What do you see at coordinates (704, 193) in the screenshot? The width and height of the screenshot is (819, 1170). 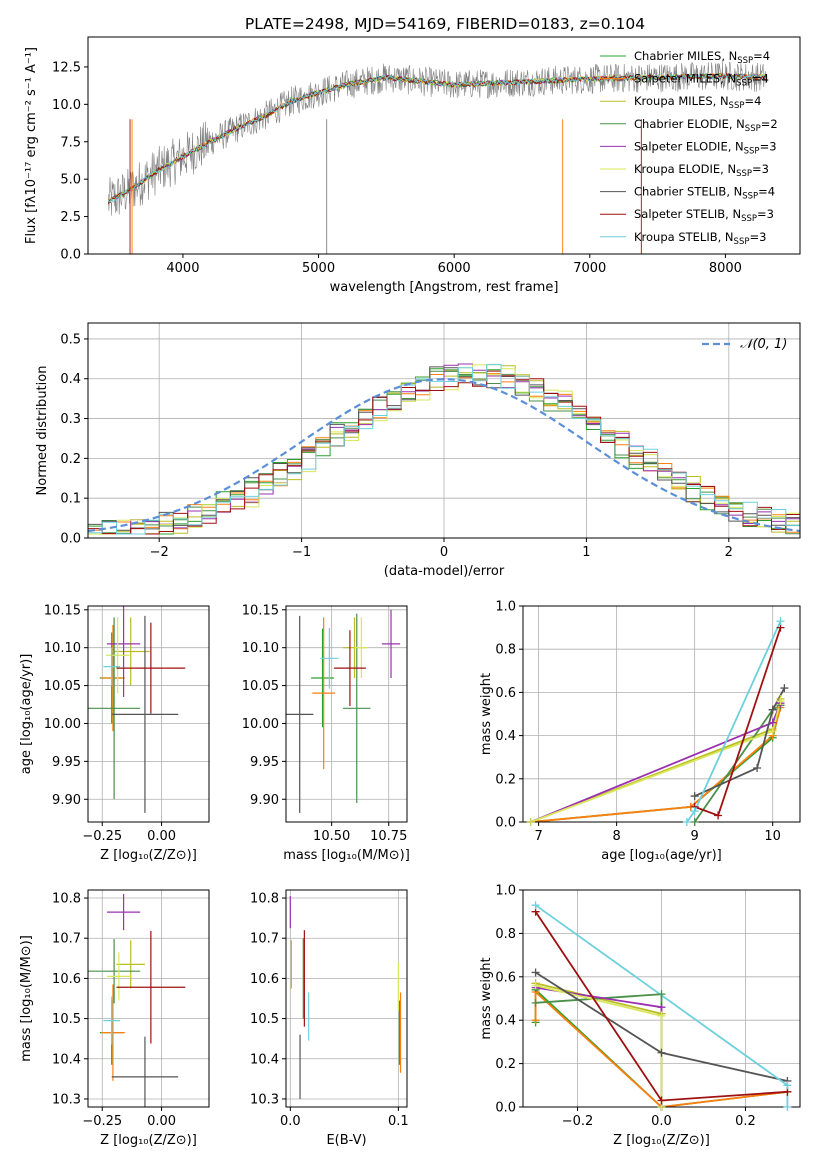 I see `legend-label-7: Chabrier STELIB, NSSP=4` at bounding box center [704, 193].